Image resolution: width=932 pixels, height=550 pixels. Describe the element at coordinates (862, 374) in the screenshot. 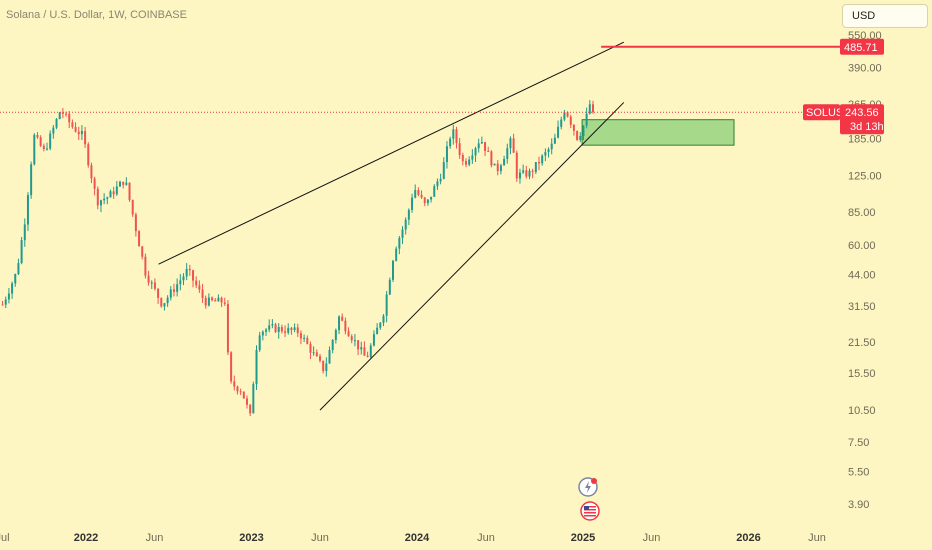

I see `y-axis-tick-label: 15.50` at that location.